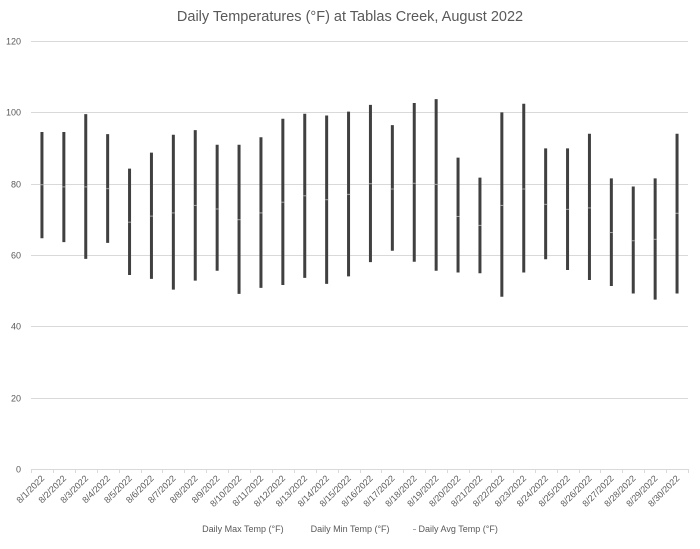  I want to click on legend-label: Daily Min Temp (°F), so click(350, 529).